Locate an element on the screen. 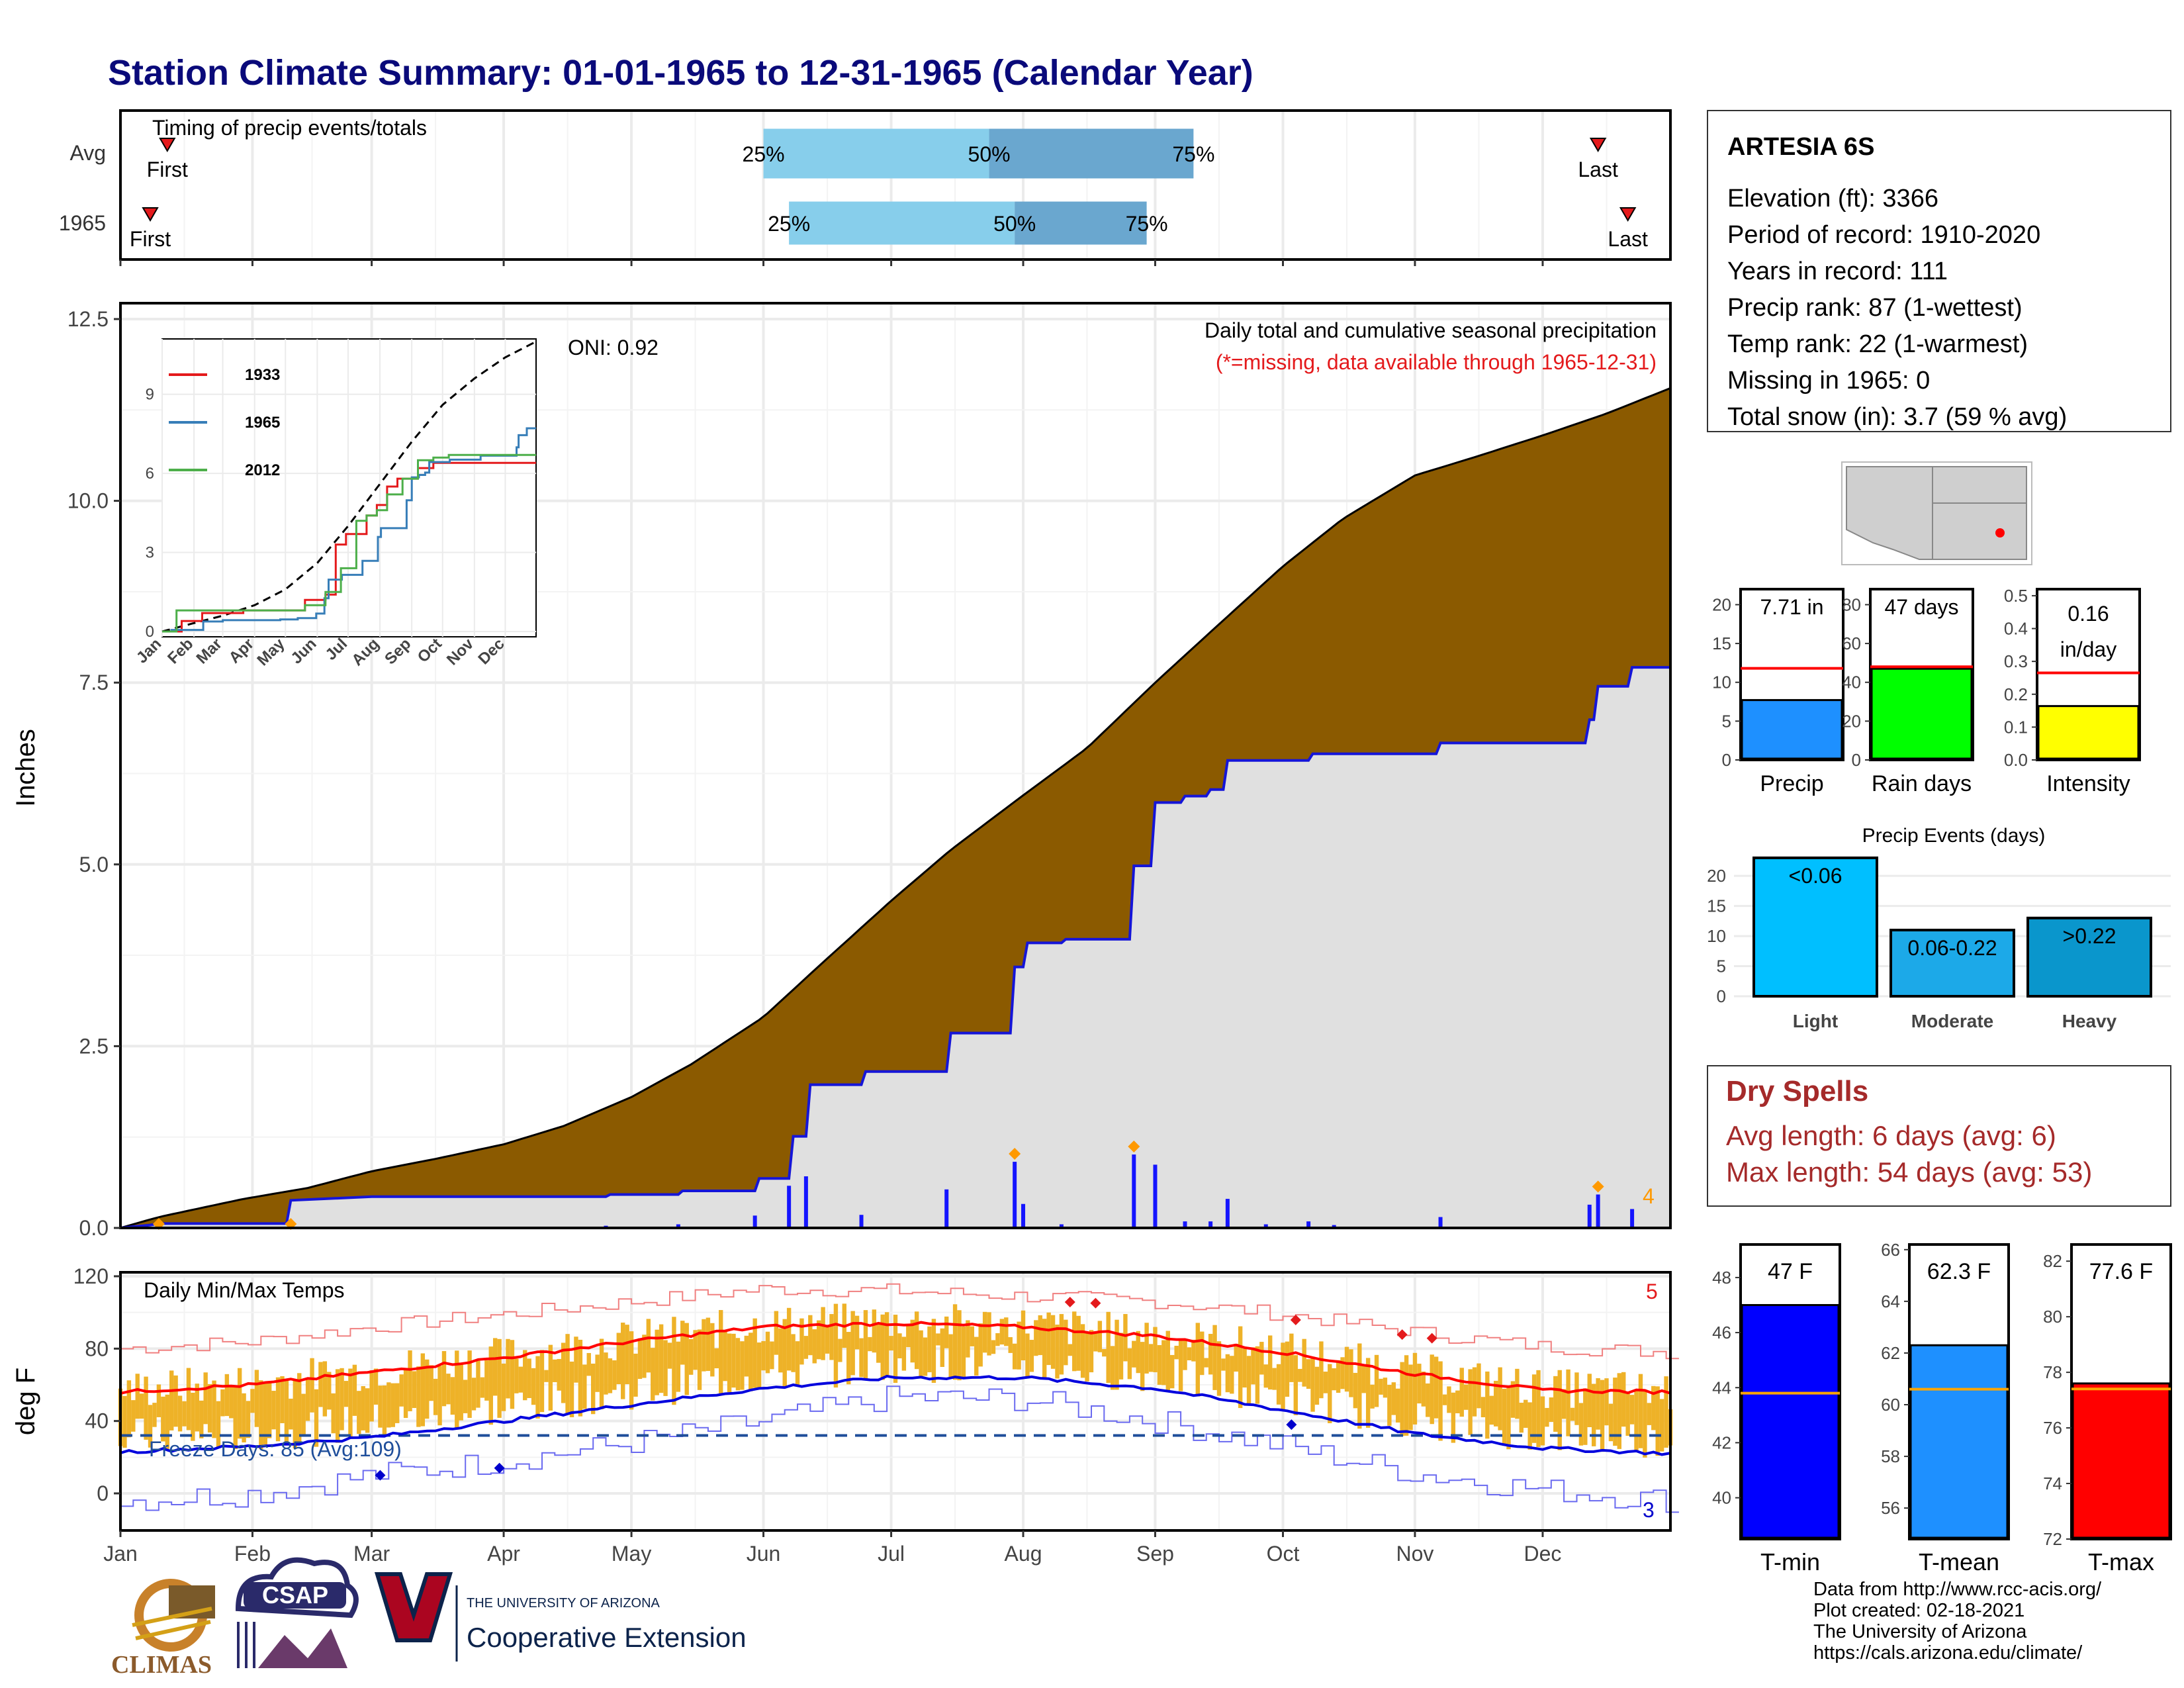 This screenshot has height=1688, width=2184. inset-y-tick-label: 0 is located at coordinates (150, 632).